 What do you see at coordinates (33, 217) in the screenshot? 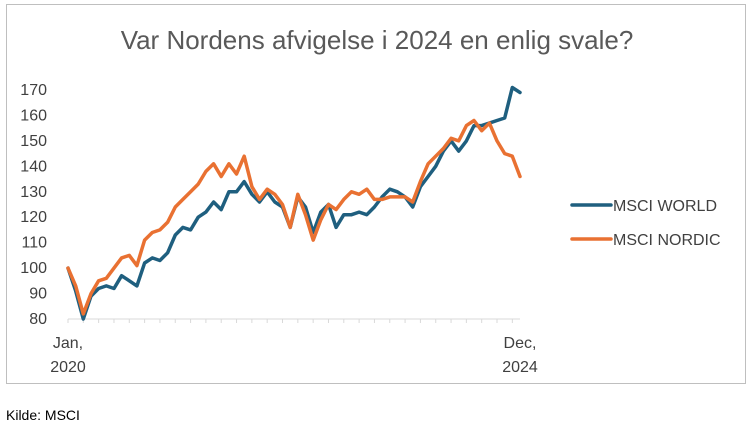
I see `y-tick-label: 120` at bounding box center [33, 217].